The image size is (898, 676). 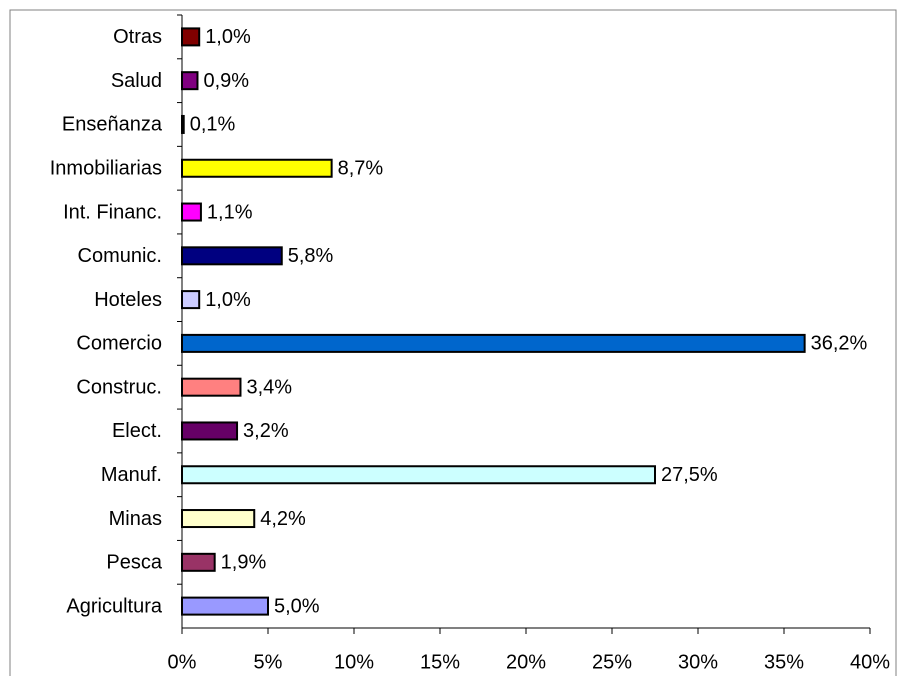 What do you see at coordinates (698, 662) in the screenshot?
I see `x-tick-label: 30%` at bounding box center [698, 662].